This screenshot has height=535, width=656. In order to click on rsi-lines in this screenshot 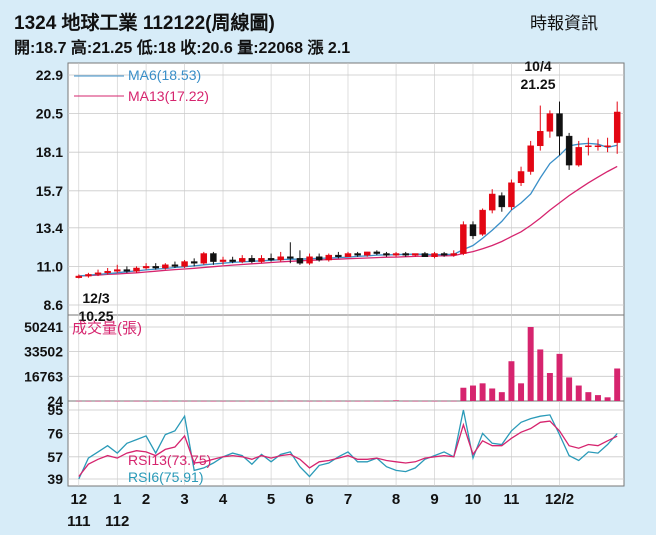, I will do `click(348, 444)`.